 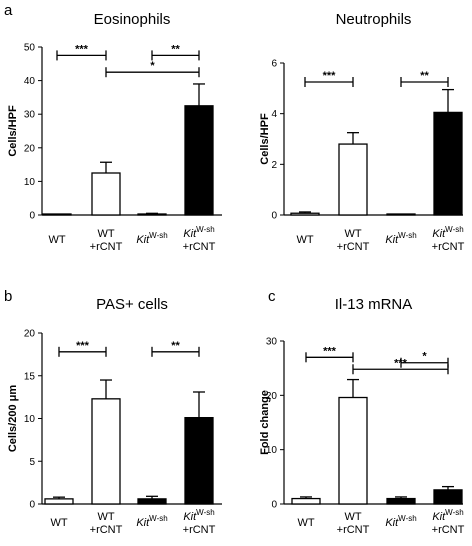 I want to click on chart-title: Il-13 mRNA, so click(x=374, y=304).